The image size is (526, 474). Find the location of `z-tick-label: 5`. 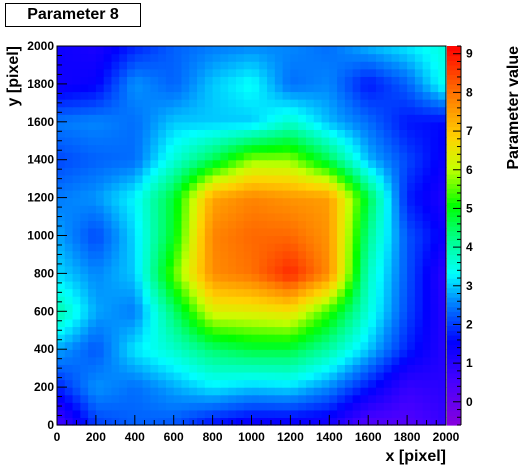

z-tick-label: 5 is located at coordinates (469, 208).